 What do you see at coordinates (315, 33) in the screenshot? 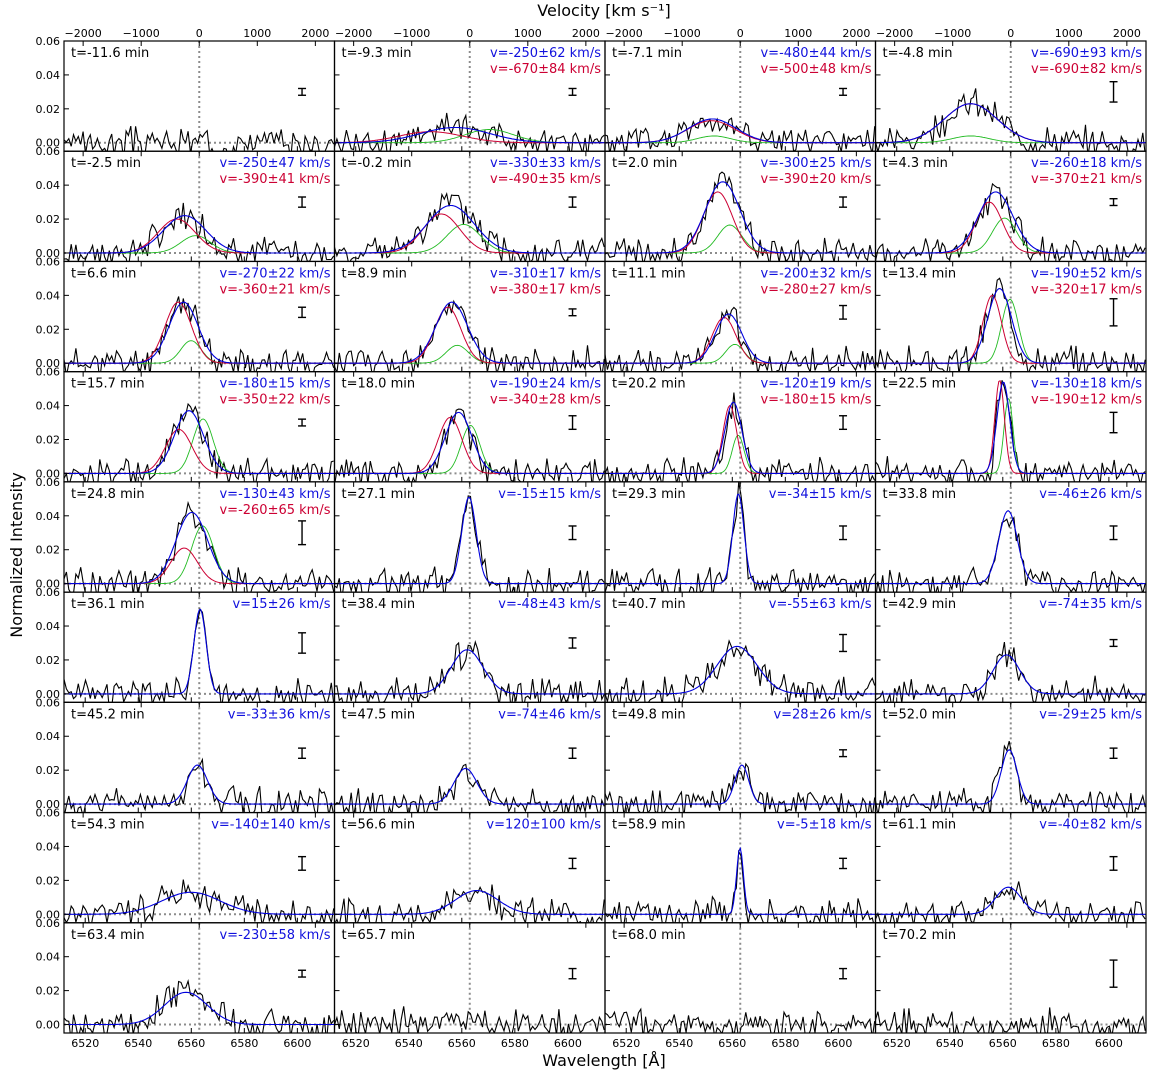
I see `velocity-tick-label: 2000` at bounding box center [315, 33].